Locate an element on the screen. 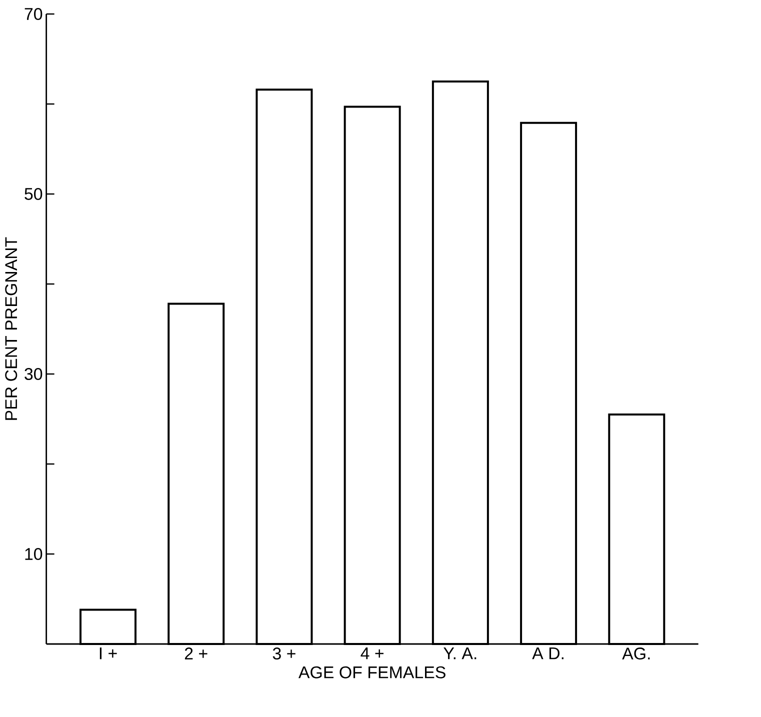 This screenshot has height=717, width=761. x-tick-label: 3 + is located at coordinates (284, 654).